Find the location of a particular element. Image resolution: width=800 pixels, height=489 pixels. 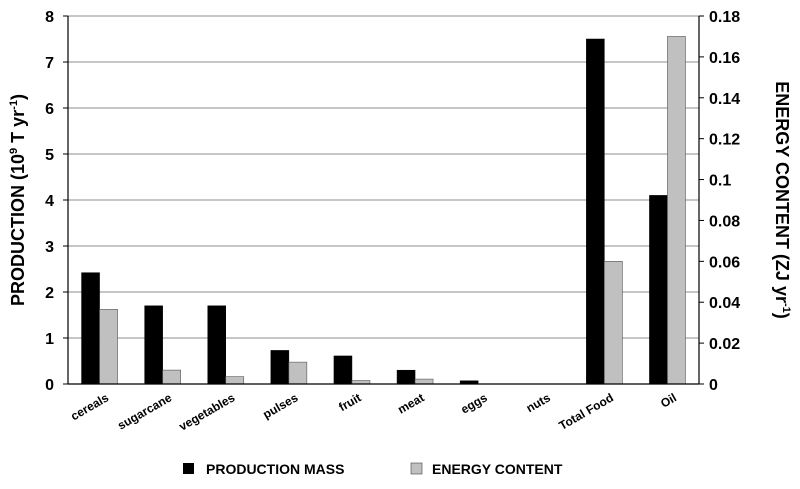

left-tick-label: 8 is located at coordinates (49, 17).